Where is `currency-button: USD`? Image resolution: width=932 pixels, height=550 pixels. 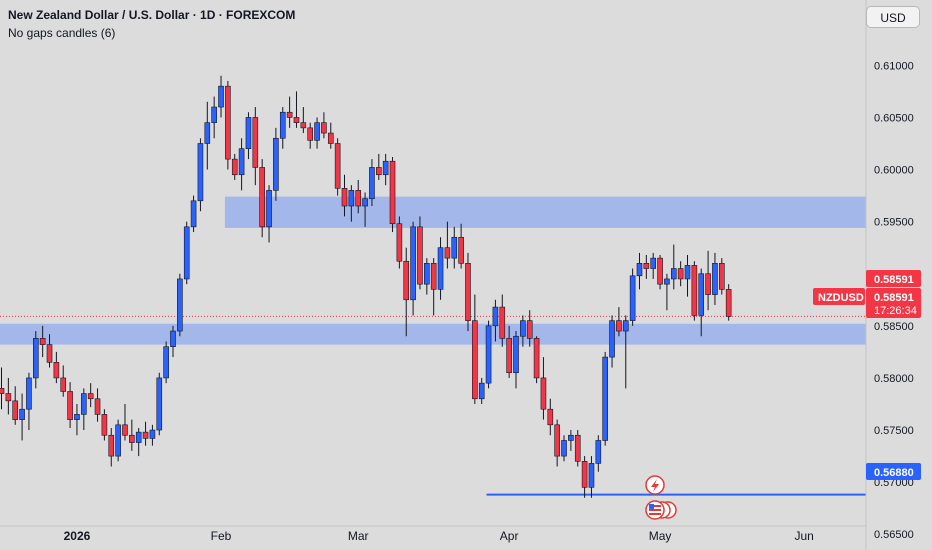
currency-button: USD is located at coordinates (893, 17).